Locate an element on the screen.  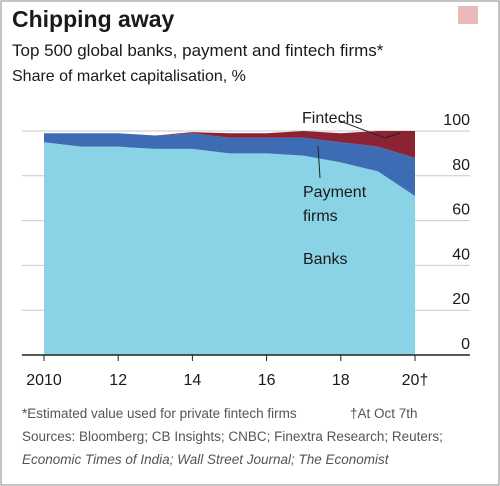
y-tick-label: 40 is located at coordinates (461, 254).